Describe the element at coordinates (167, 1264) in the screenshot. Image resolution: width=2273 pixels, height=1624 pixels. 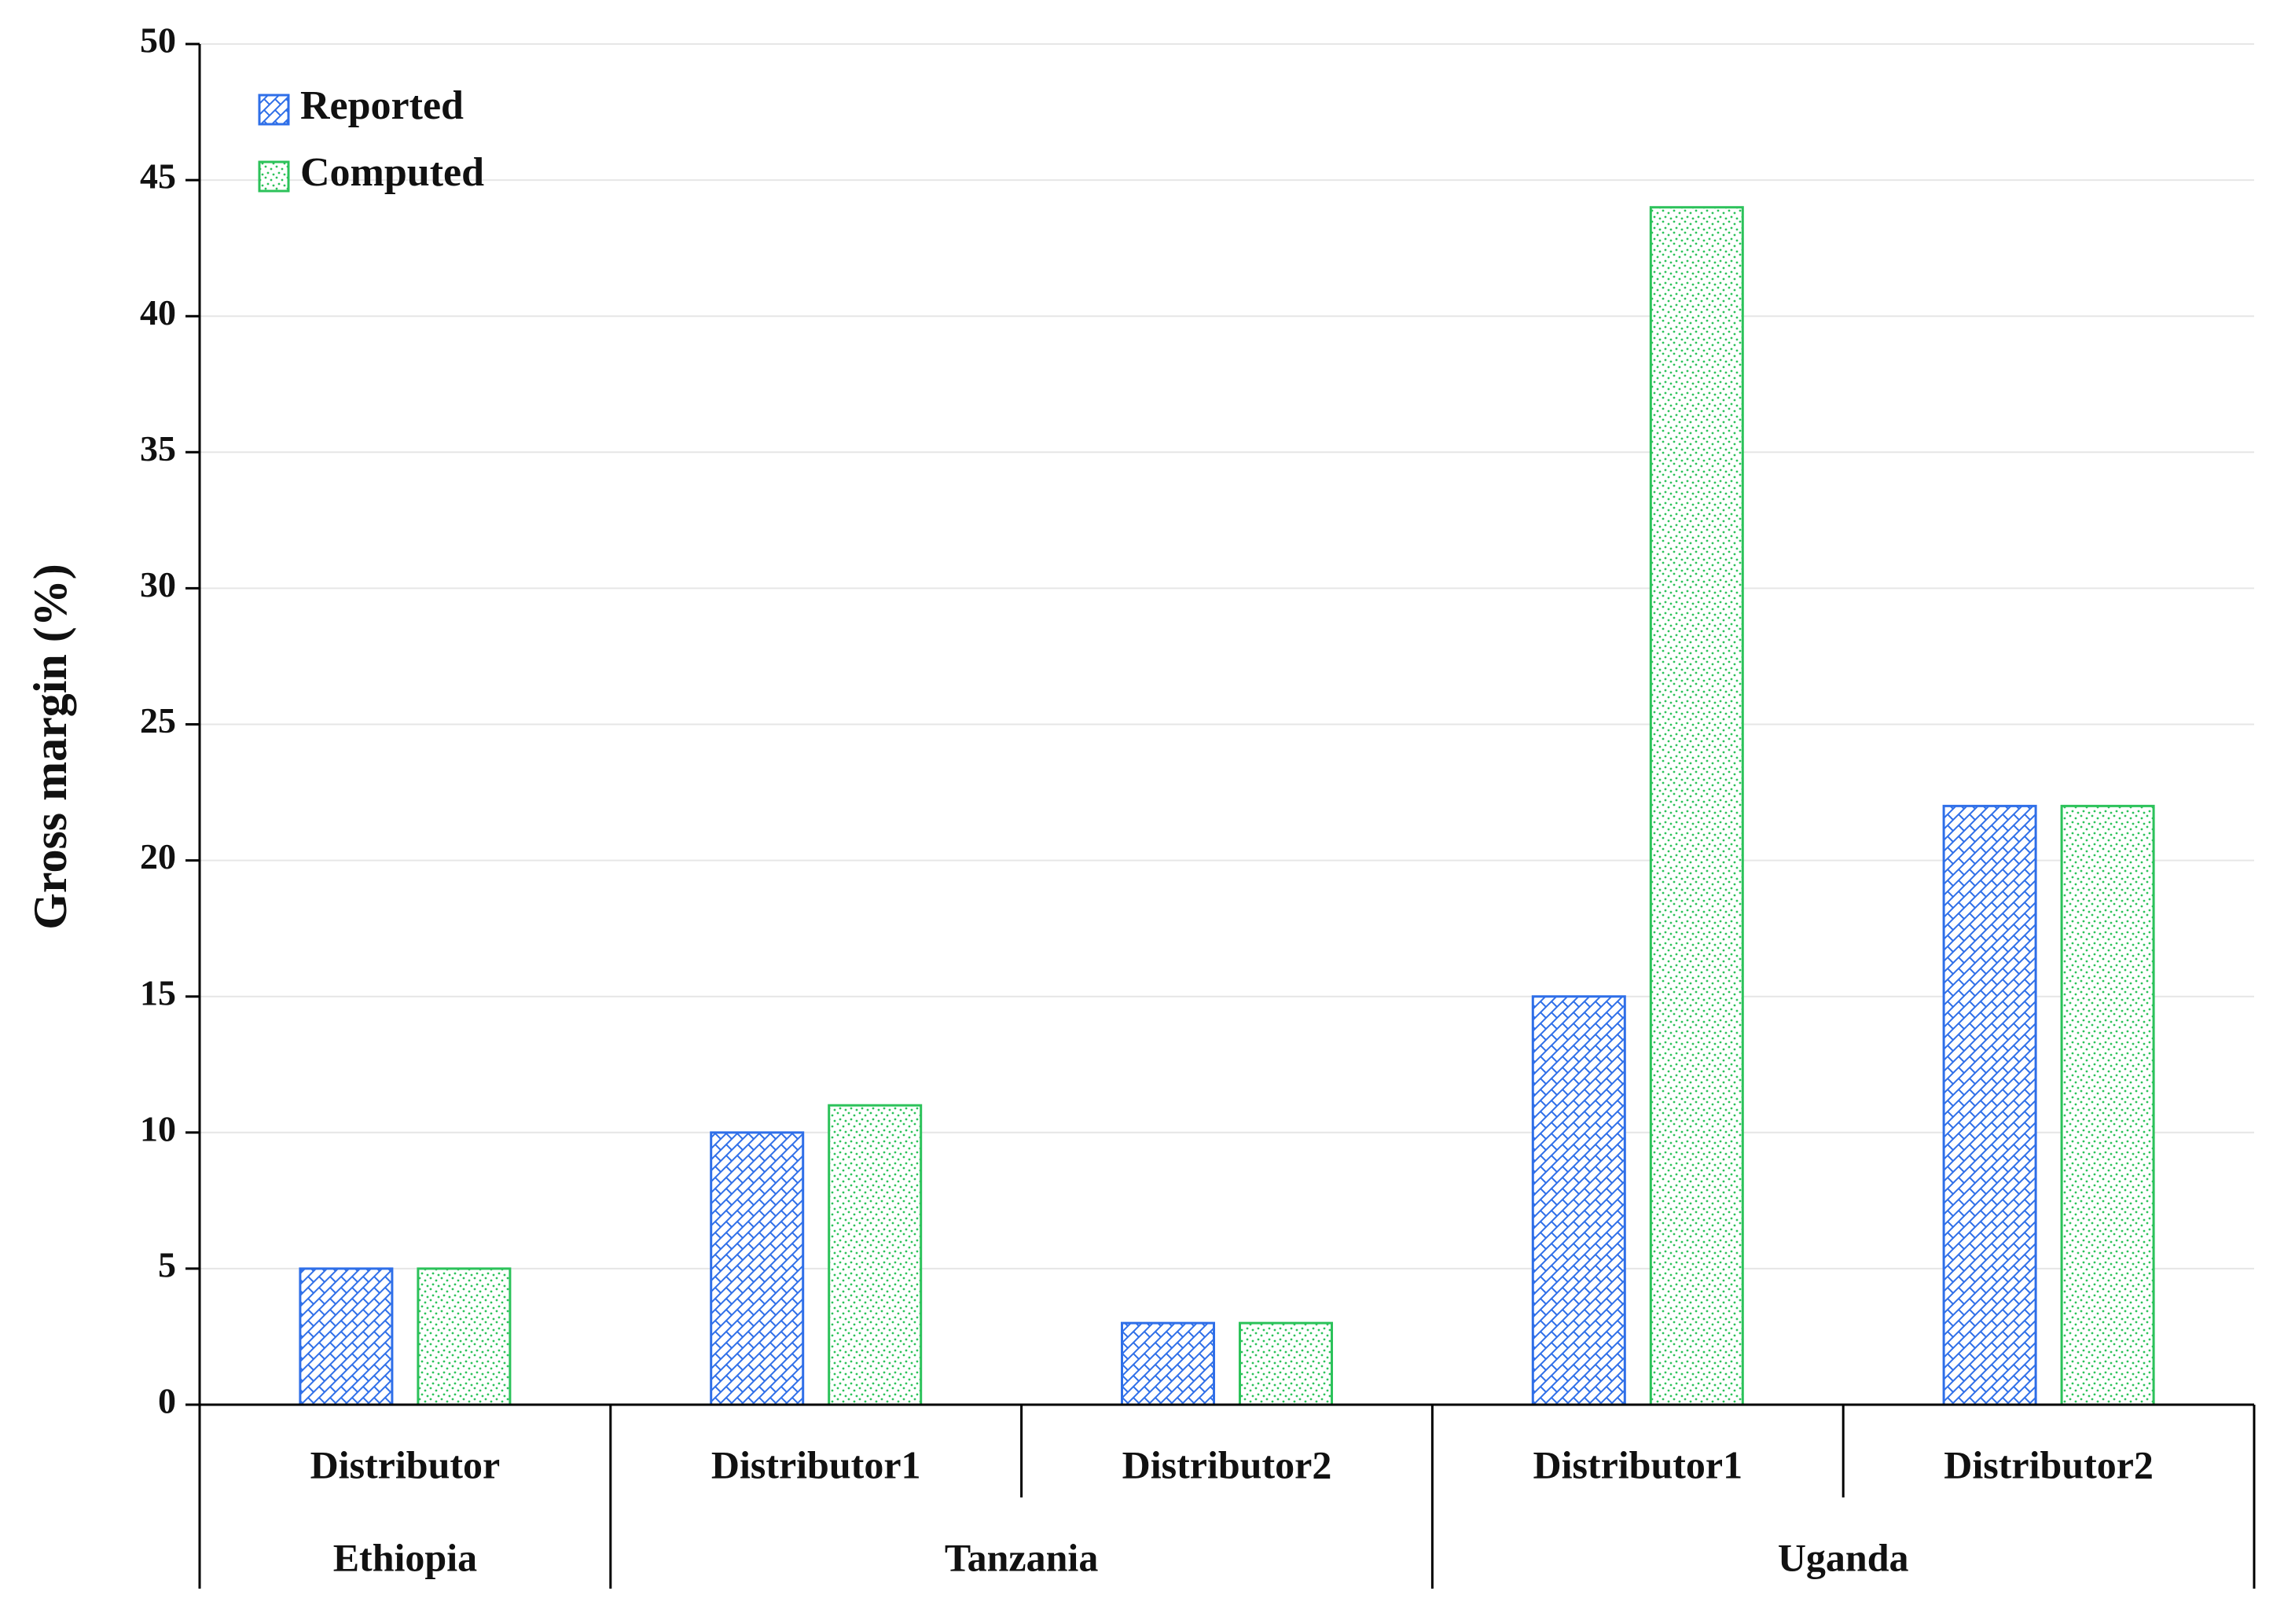
I see `y-tick-label: 5` at that location.